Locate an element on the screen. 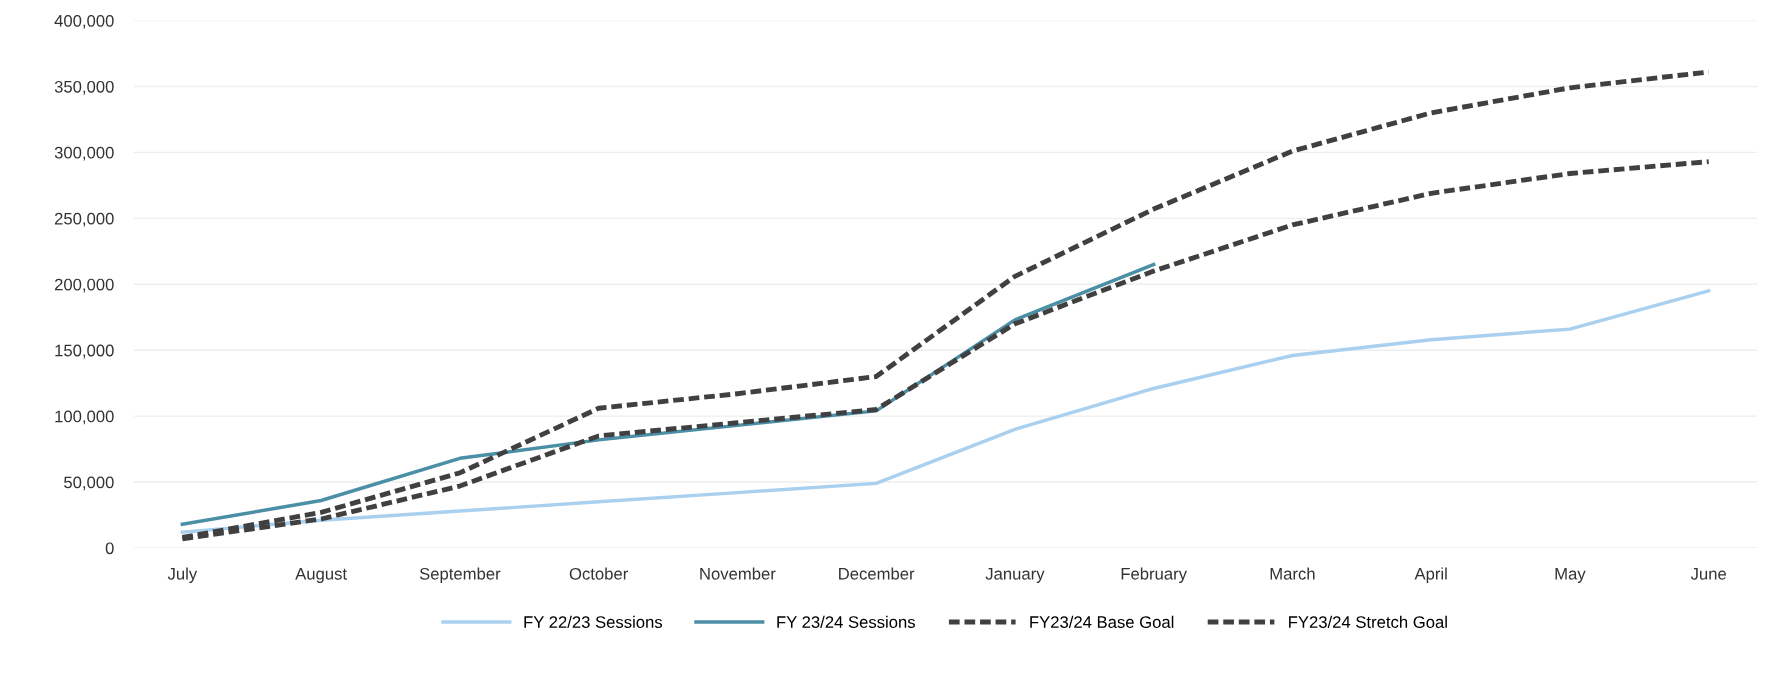 The height and width of the screenshot is (685, 1784). x-tick-label: June is located at coordinates (1708, 574).